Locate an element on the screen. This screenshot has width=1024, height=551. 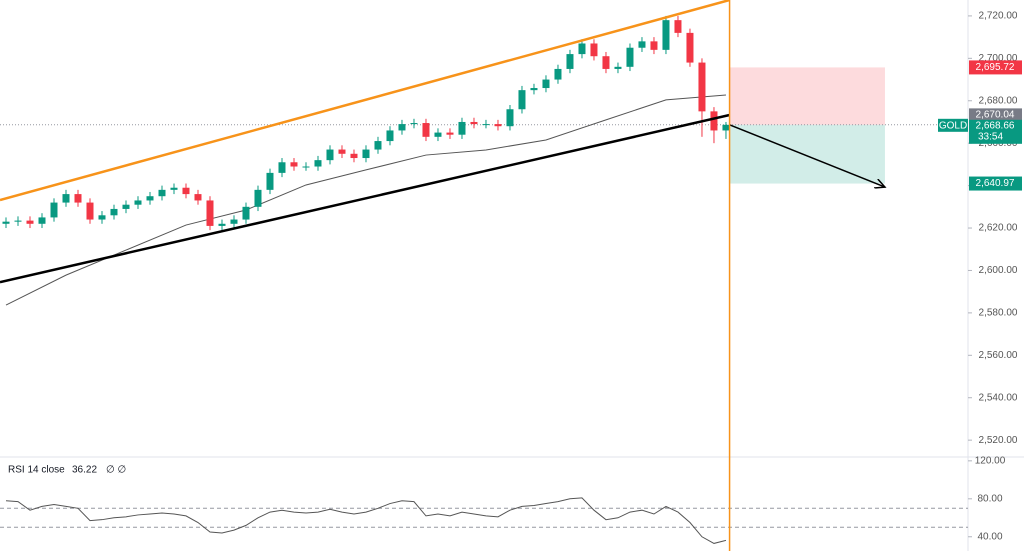
rsi-value: 36.22 is located at coordinates (84, 470).